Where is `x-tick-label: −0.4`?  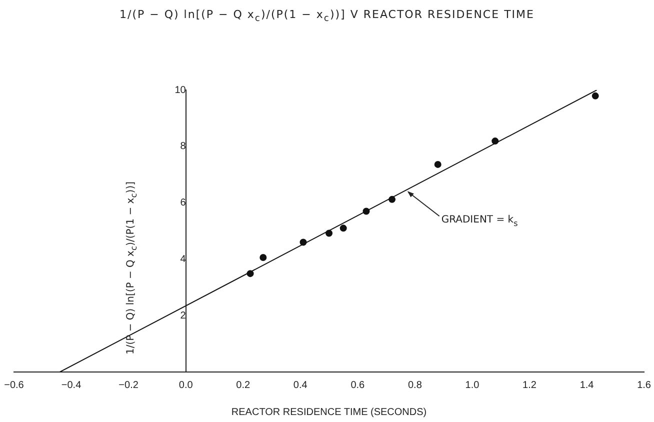
x-tick-label: −0.4 is located at coordinates (71, 385).